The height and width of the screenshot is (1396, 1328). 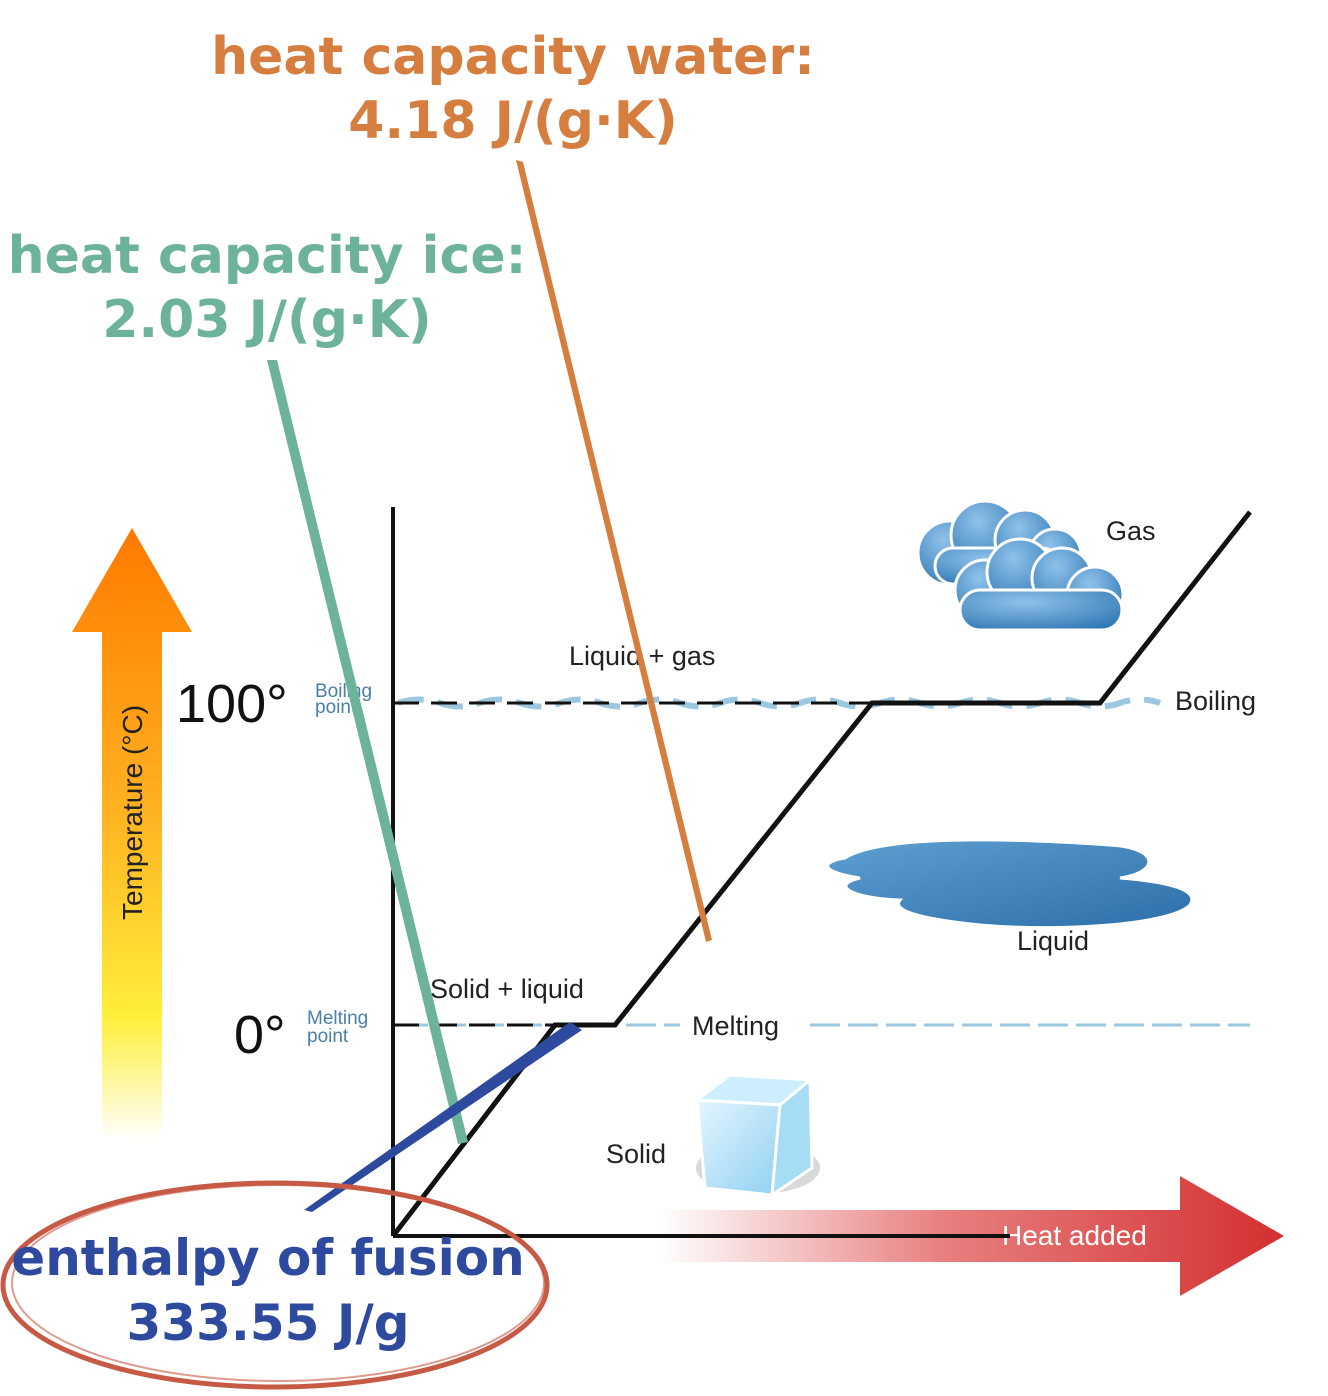 What do you see at coordinates (336, 707) in the screenshot?
I see `boiling-point-label-2: point` at bounding box center [336, 707].